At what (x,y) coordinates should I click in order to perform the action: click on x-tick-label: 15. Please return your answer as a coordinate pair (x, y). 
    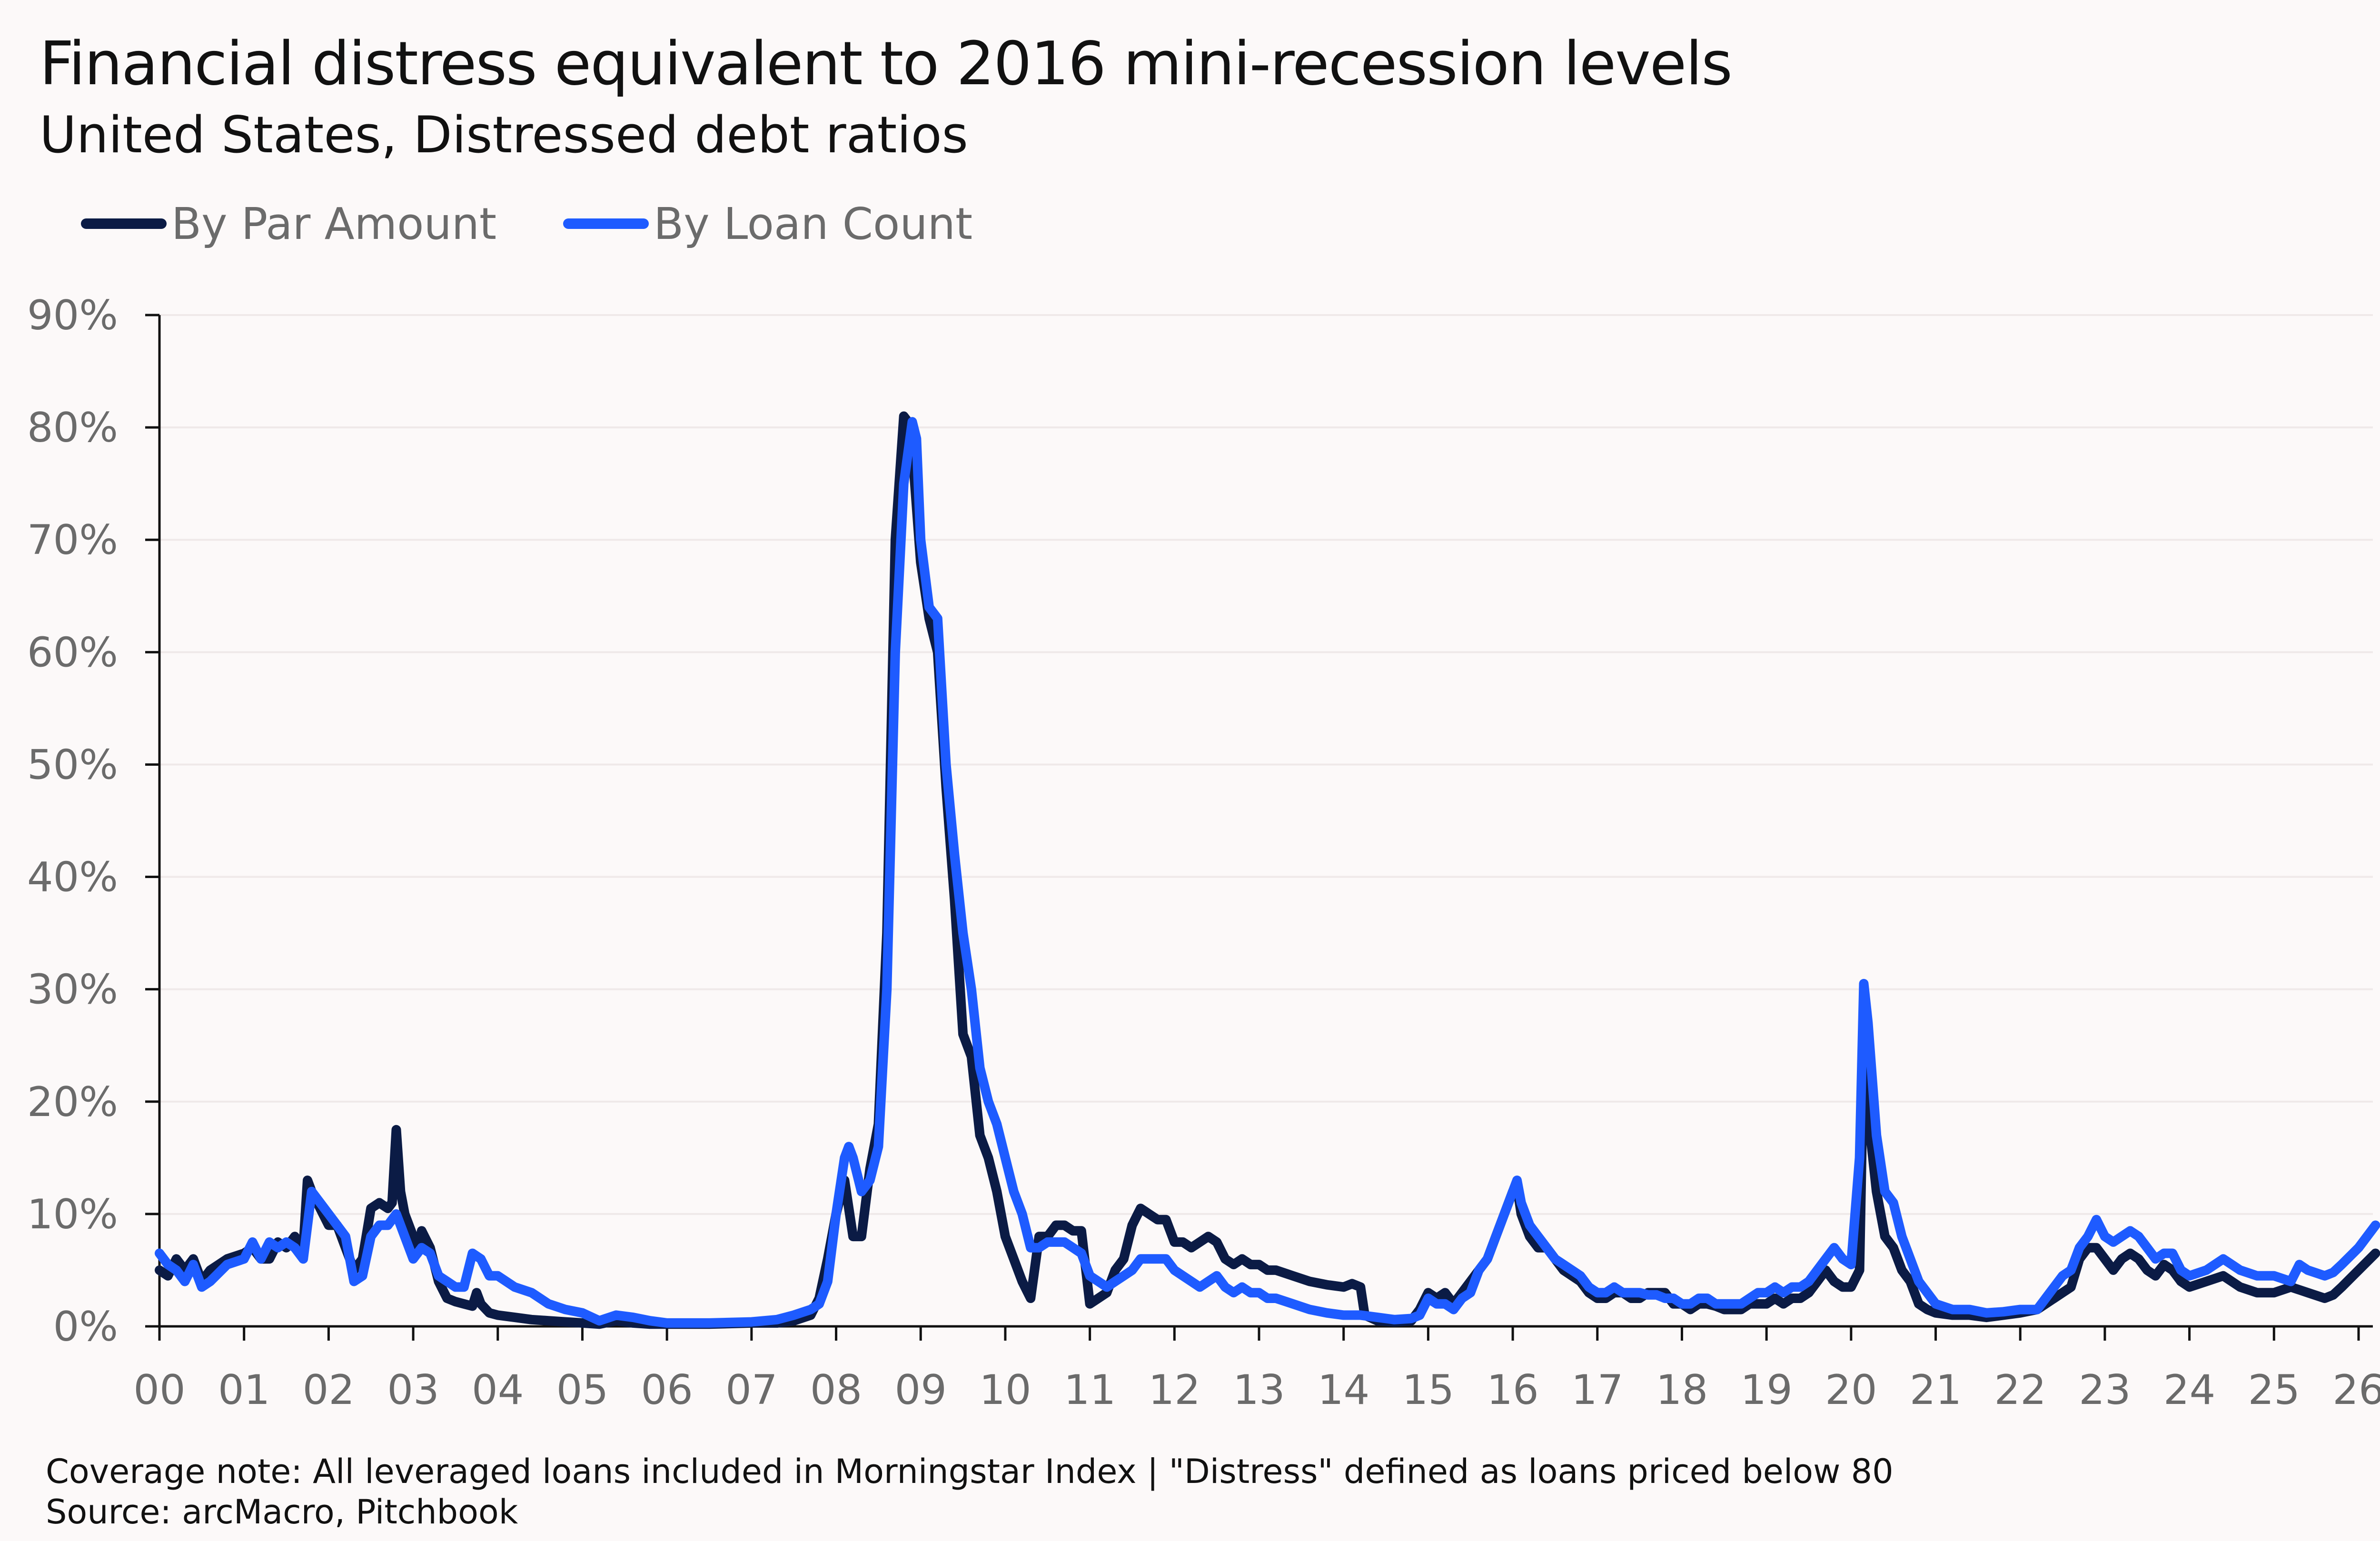
    Looking at the image, I should click on (1428, 1390).